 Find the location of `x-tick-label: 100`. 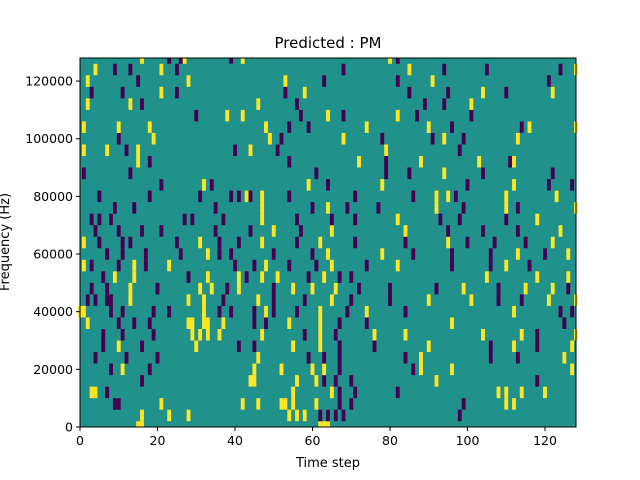

x-tick-label: 100 is located at coordinates (468, 440).